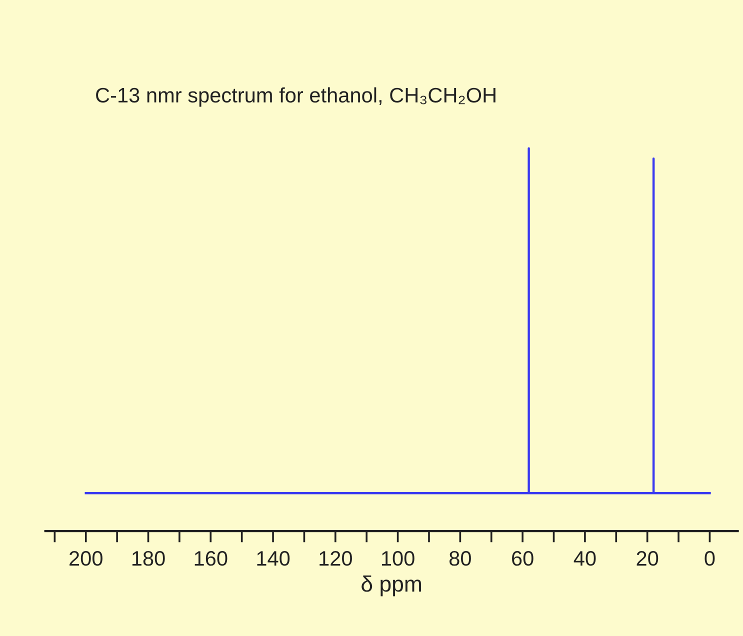 The image size is (743, 636). Describe the element at coordinates (148, 558) in the screenshot. I see `x-tick-label: 180` at that location.